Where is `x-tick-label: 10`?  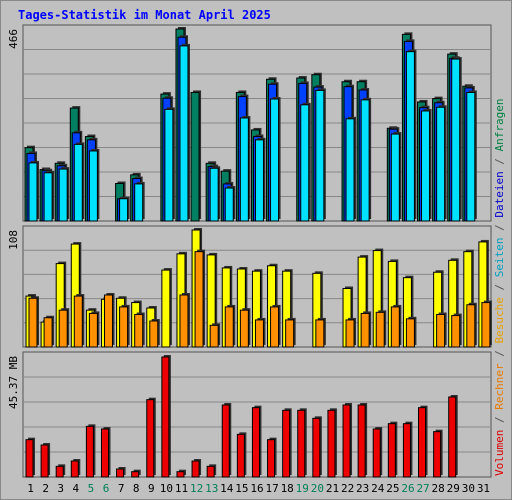
x-tick-label: 10 is located at coordinates (166, 488).